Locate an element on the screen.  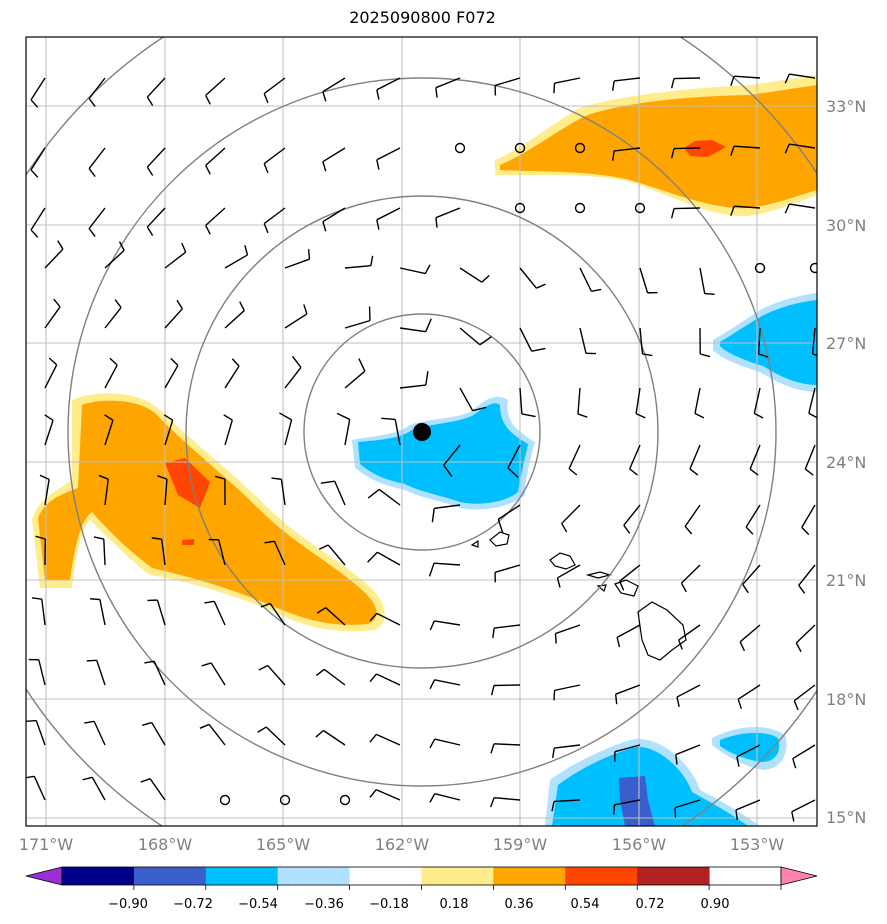
lon-tick-label: 165°W is located at coordinates (283, 844).